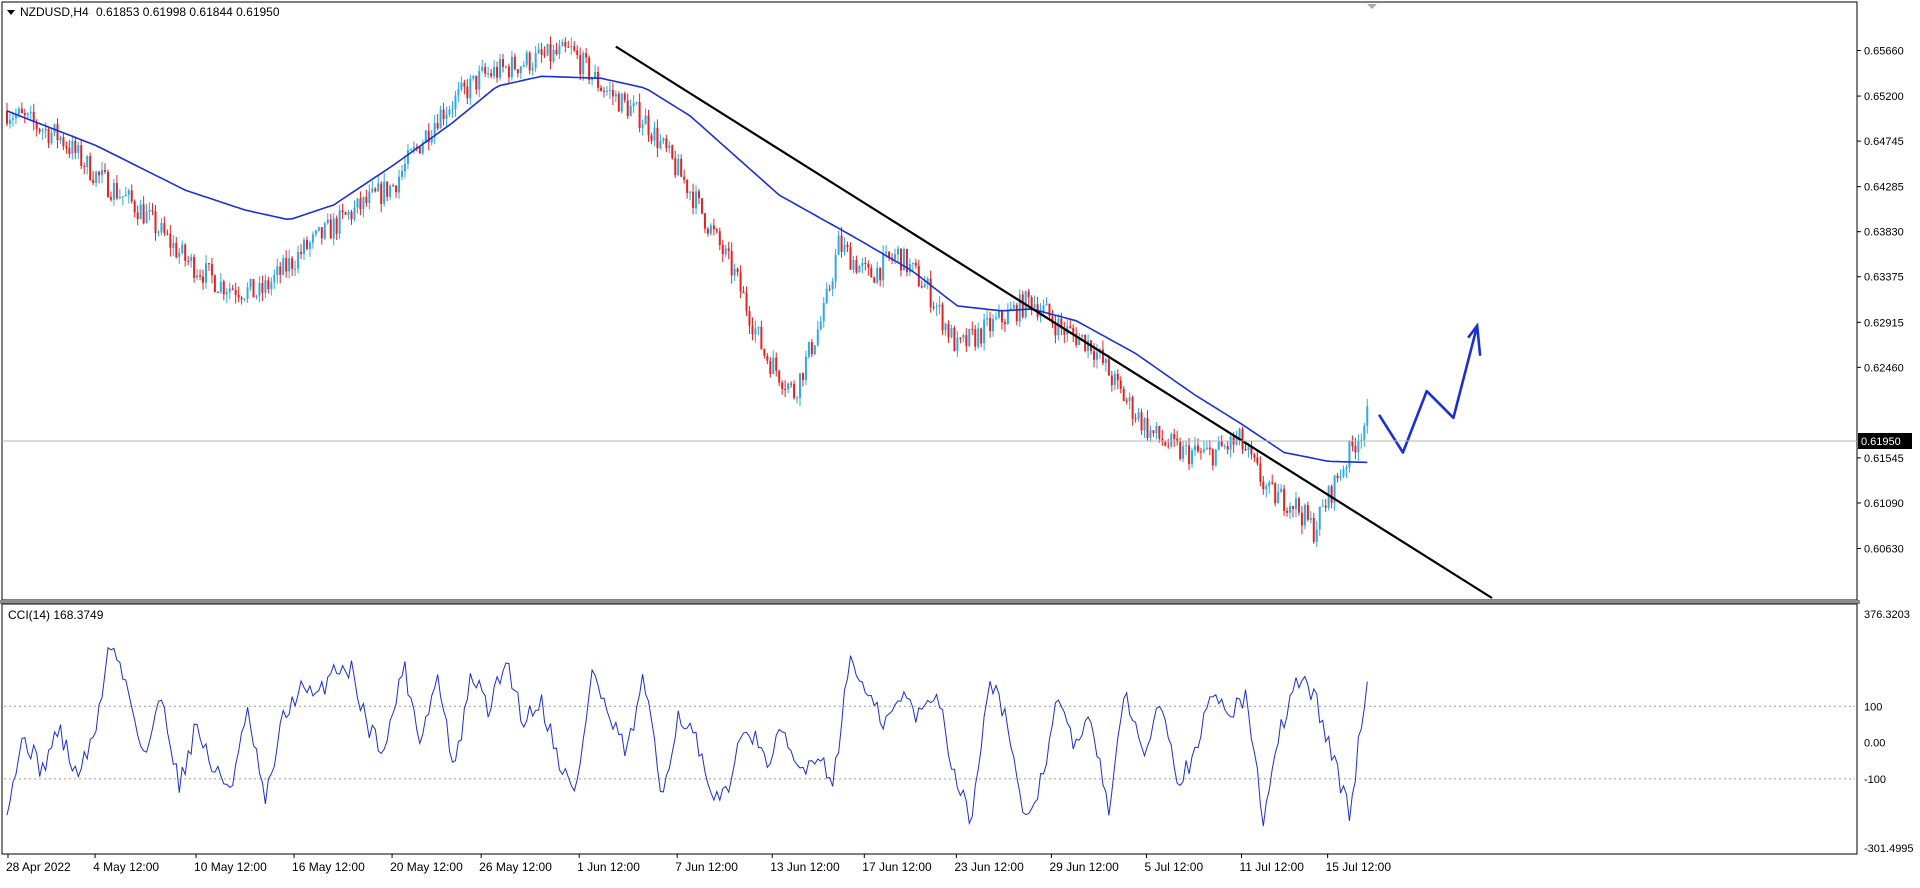 Image resolution: width=1920 pixels, height=888 pixels. What do you see at coordinates (426, 867) in the screenshot?
I see `time-tick-label: 20 May 12:00` at bounding box center [426, 867].